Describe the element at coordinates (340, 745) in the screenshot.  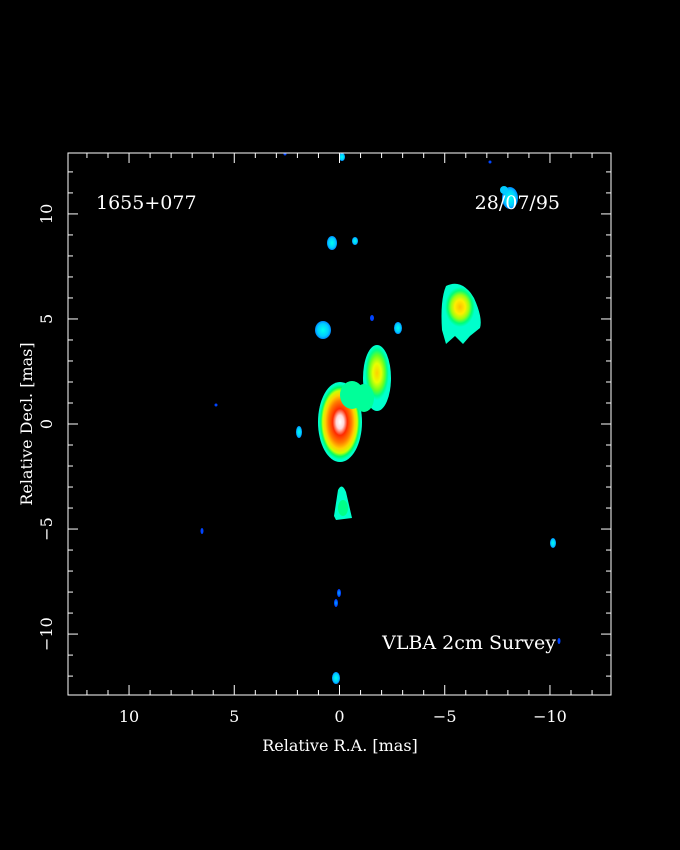
I see `x-axis-label: Relative R.A. [mas]` at that location.